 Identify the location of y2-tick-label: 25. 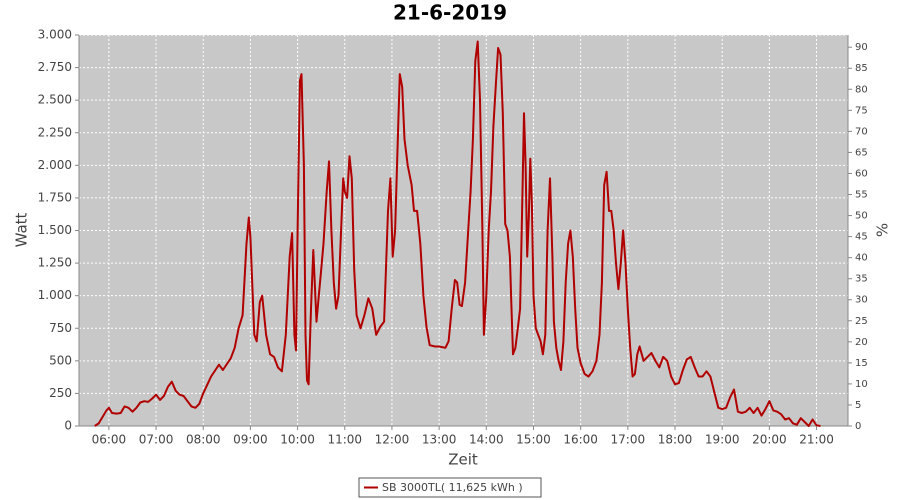
(861, 321).